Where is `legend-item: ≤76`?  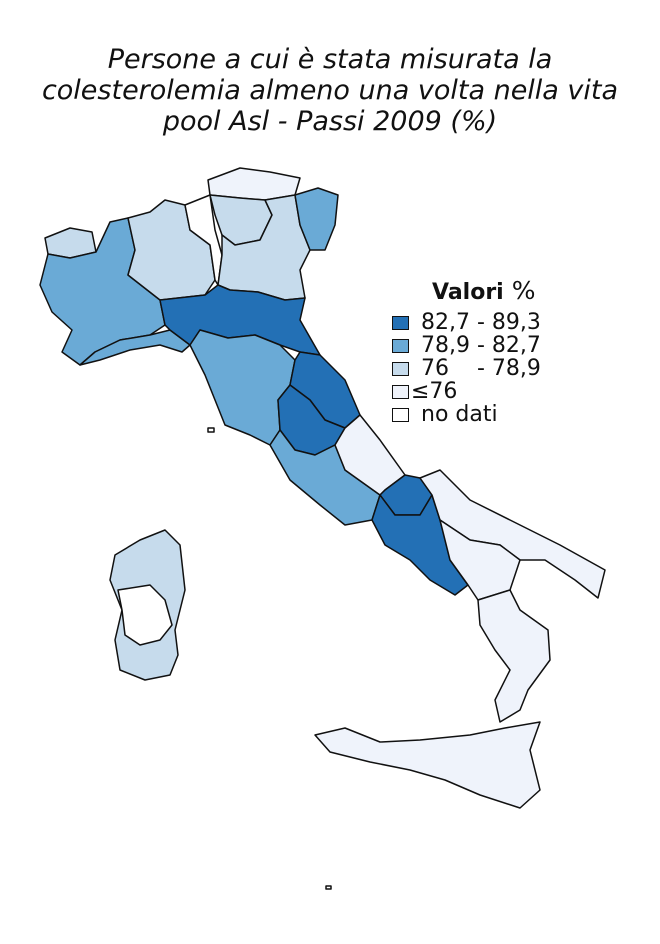 legend-item: ≤76 is located at coordinates (466, 391).